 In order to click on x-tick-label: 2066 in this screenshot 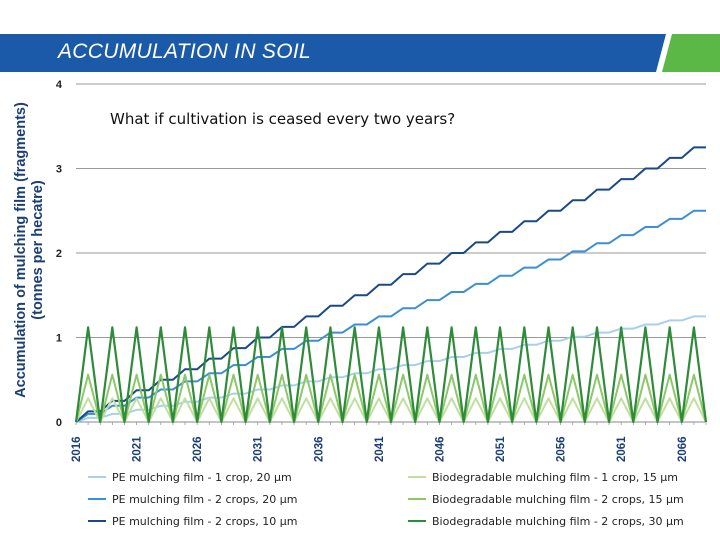, I will do `click(683, 449)`.